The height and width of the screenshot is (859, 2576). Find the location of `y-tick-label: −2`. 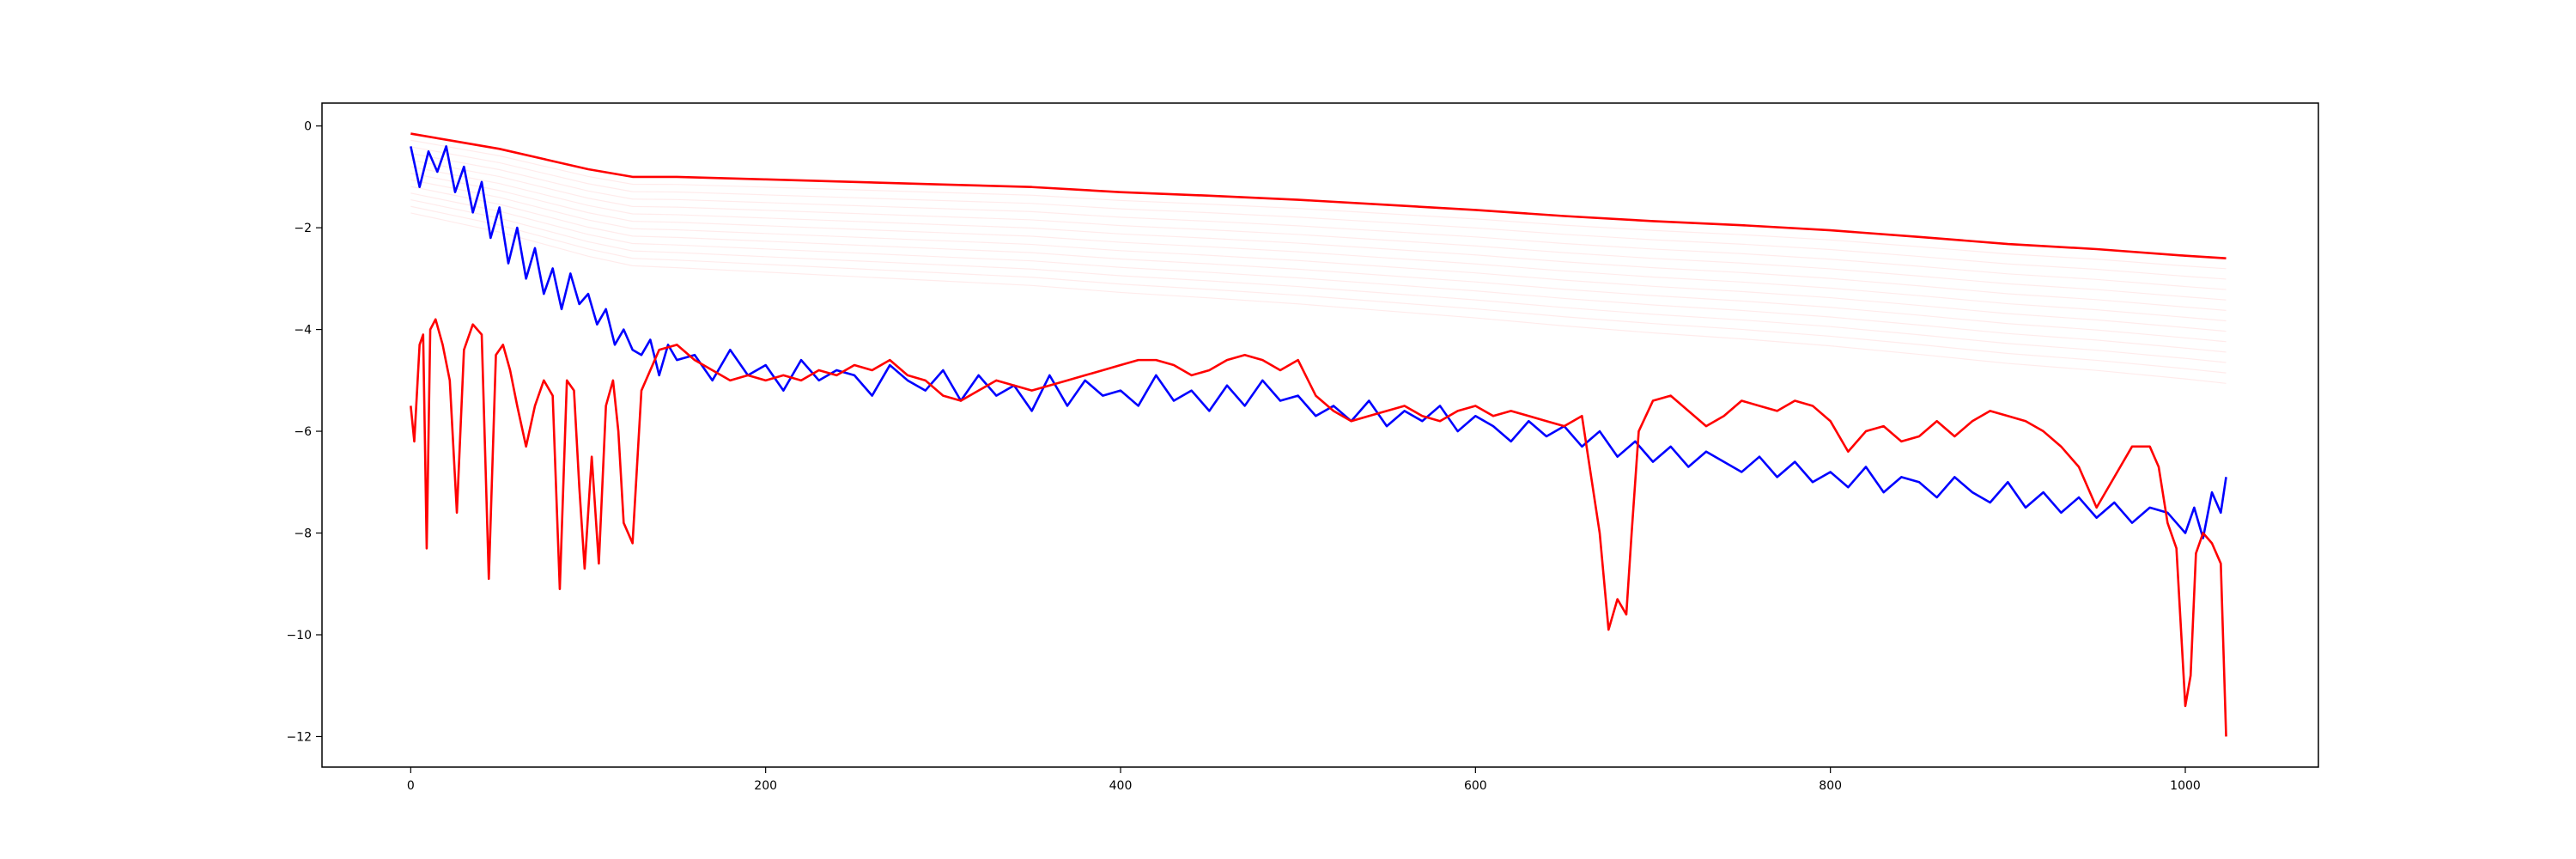

y-tick-label: −2 is located at coordinates (303, 229).